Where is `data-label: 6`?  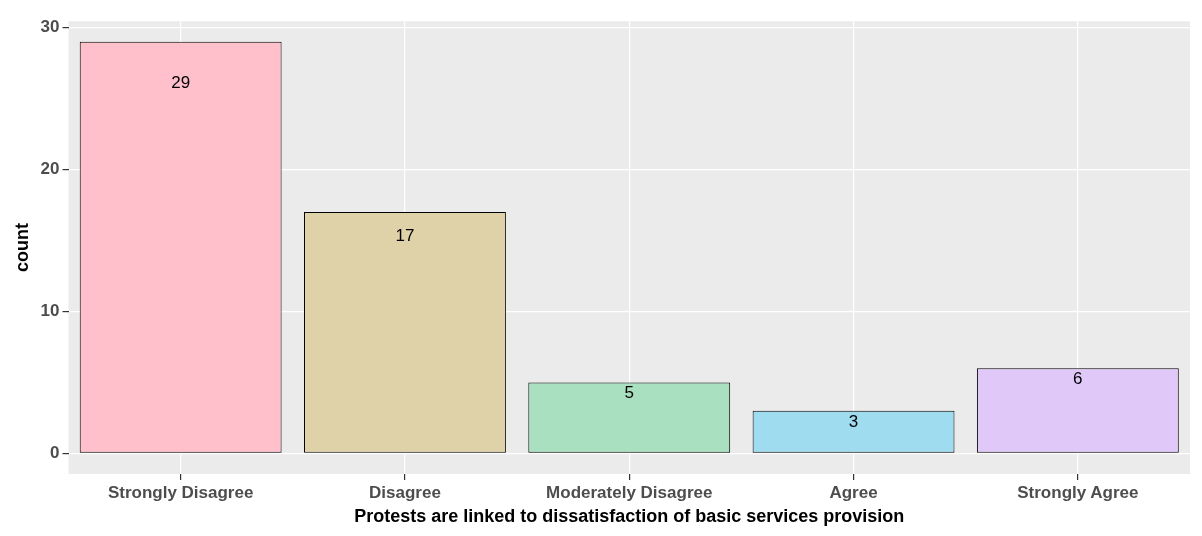
data-label: 6 is located at coordinates (1078, 378).